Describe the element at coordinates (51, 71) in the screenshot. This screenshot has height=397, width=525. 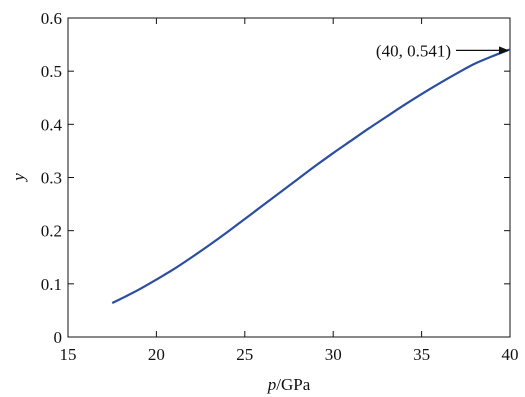
I see `y-tick-label: 0.5` at that location.